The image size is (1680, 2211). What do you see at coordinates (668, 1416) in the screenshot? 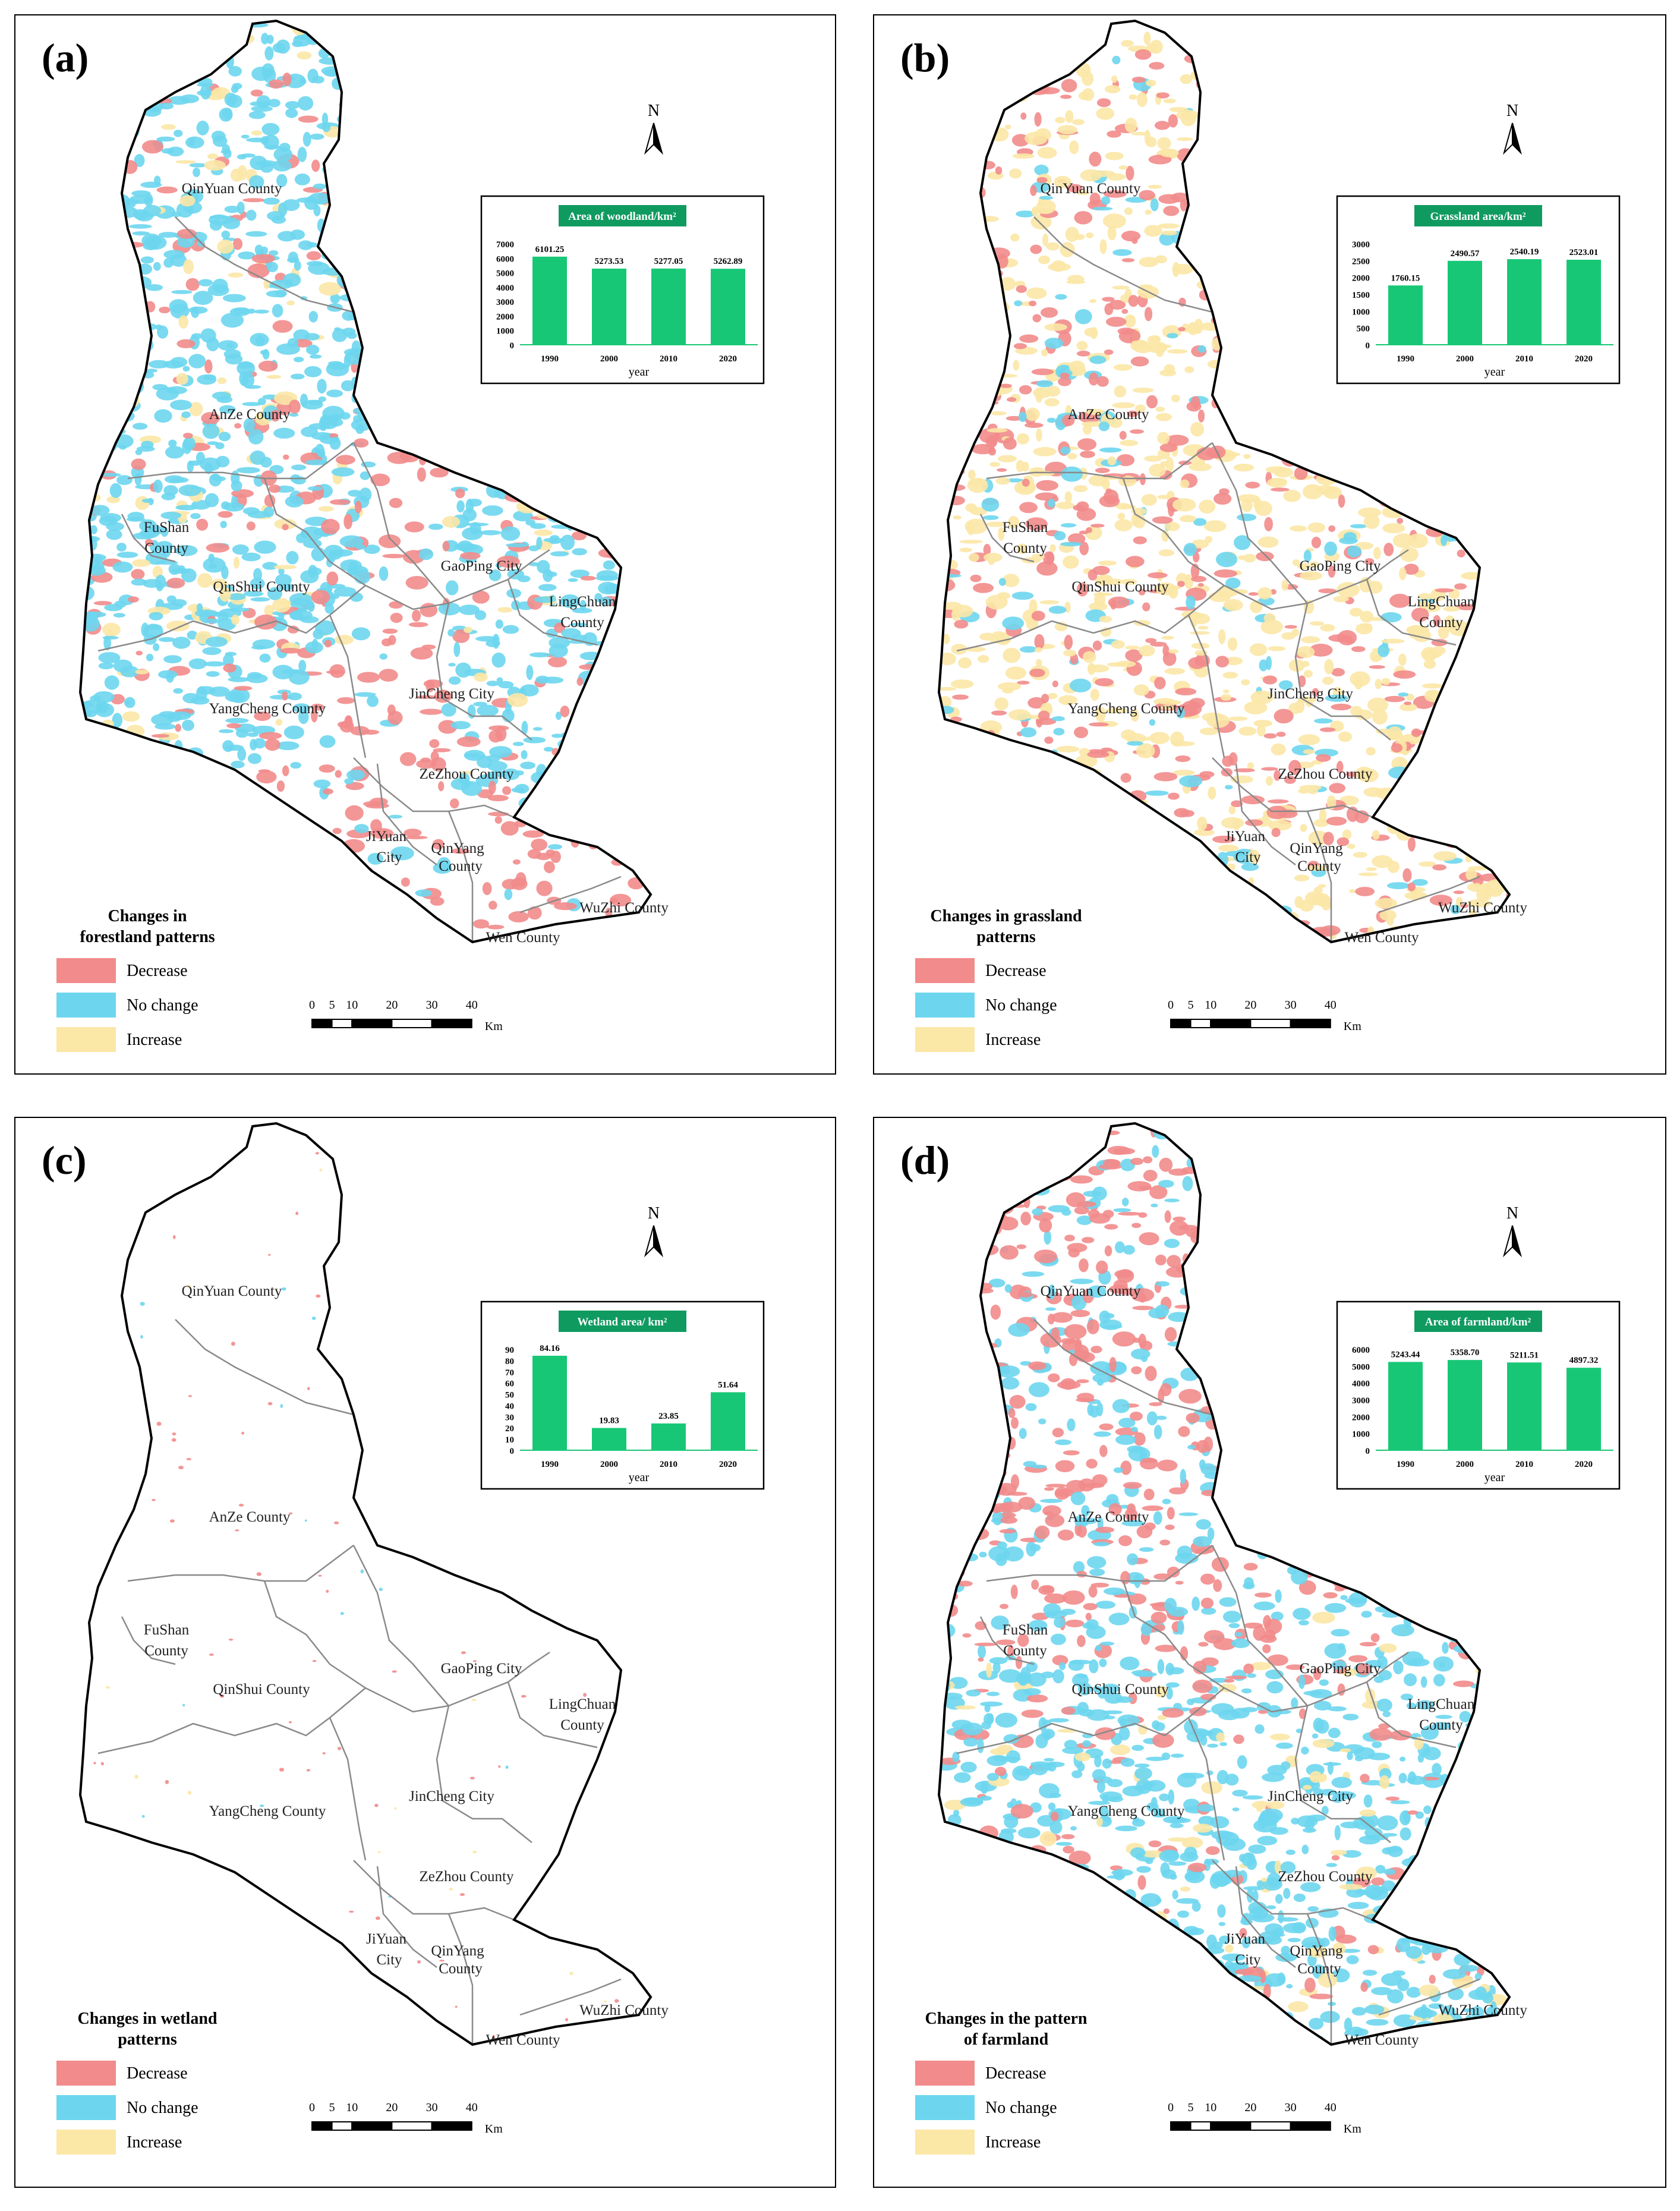
I see `data-label: 23.85` at bounding box center [668, 1416].